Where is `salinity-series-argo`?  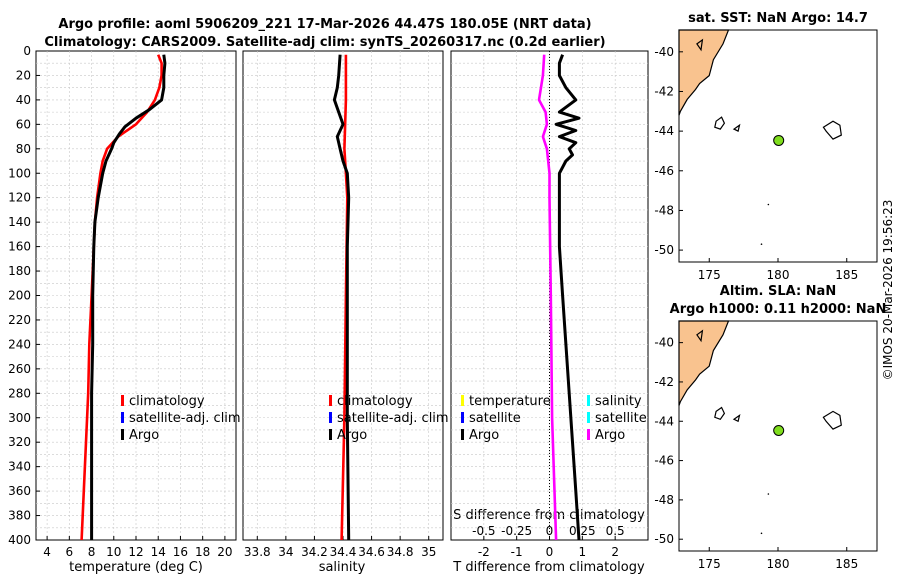
salinity-series-argo is located at coordinates (341, 297).